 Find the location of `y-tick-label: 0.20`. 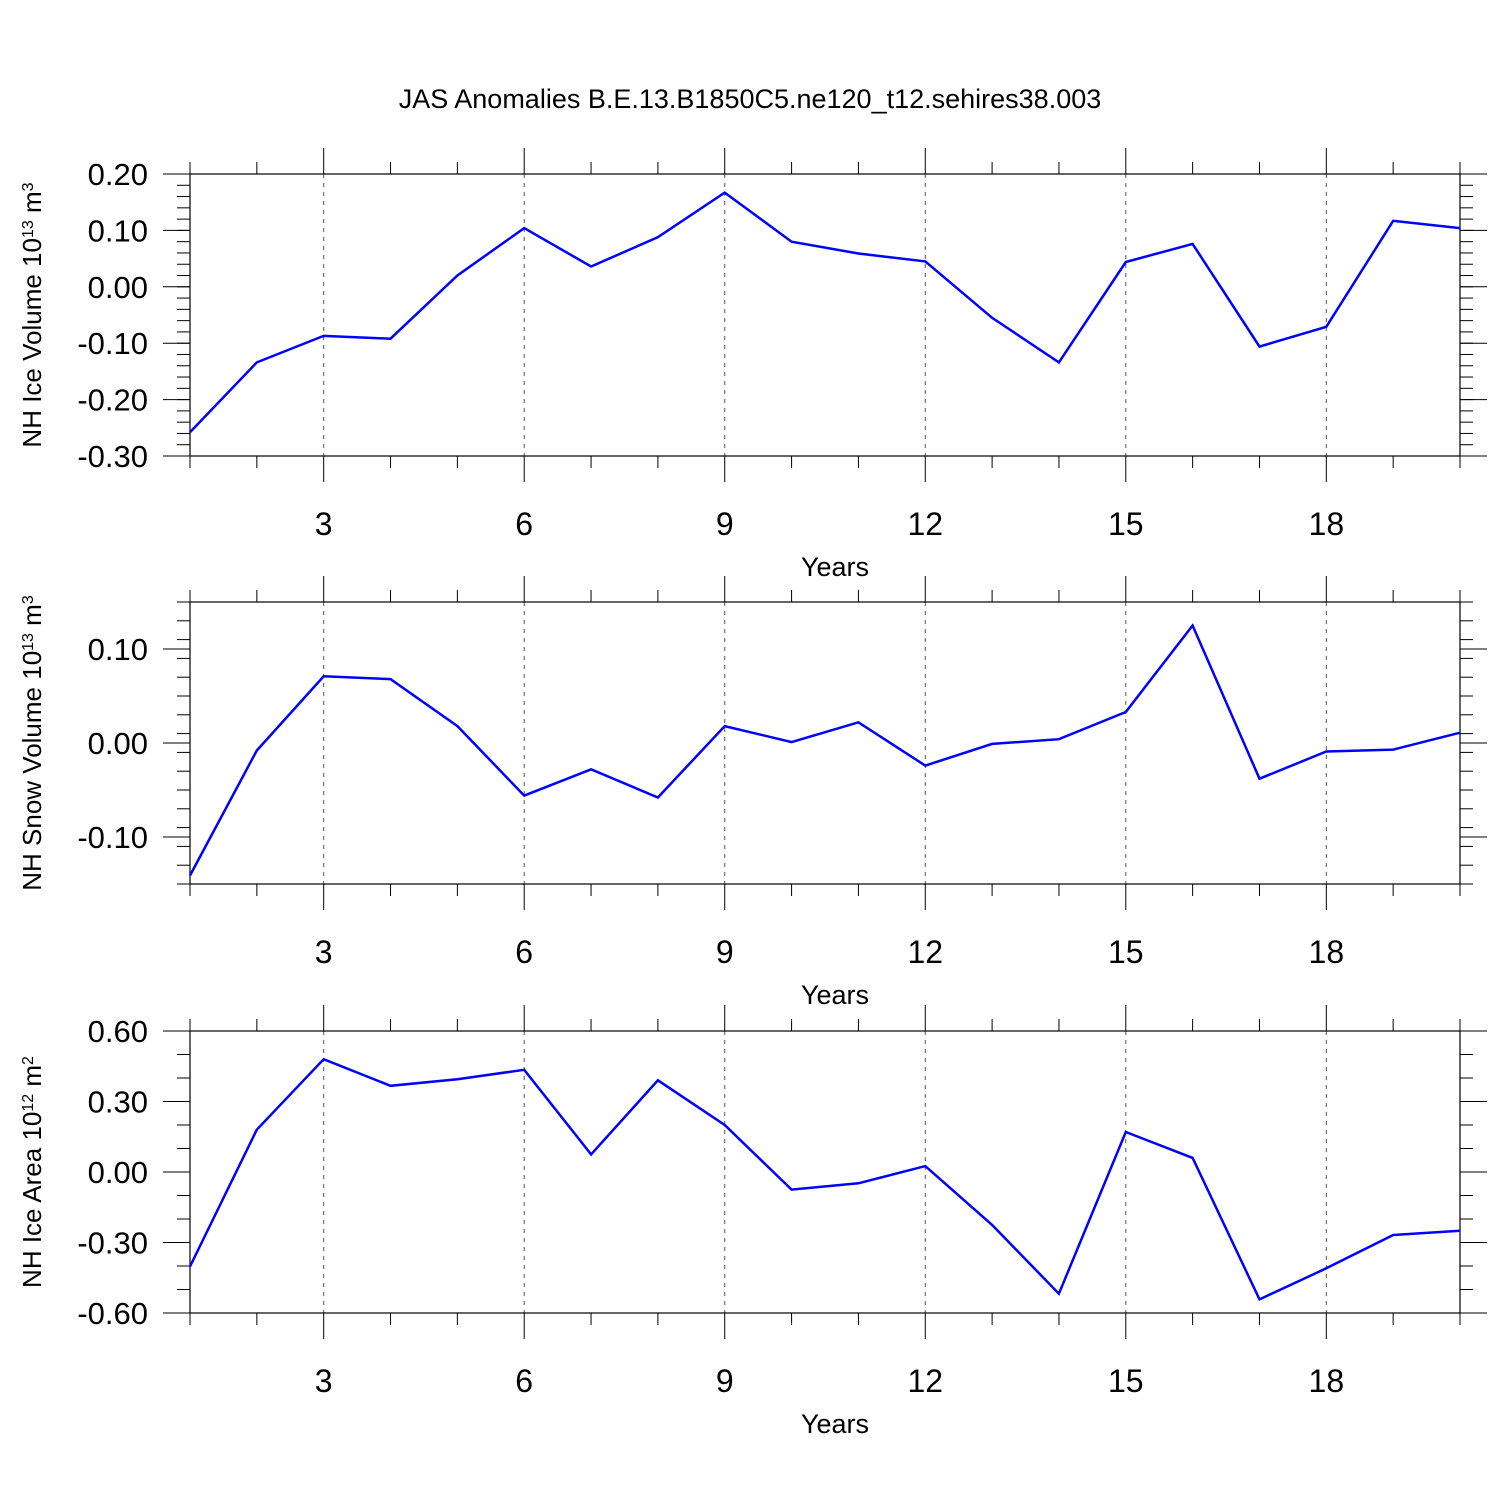

y-tick-label: 0.20 is located at coordinates (118, 174).